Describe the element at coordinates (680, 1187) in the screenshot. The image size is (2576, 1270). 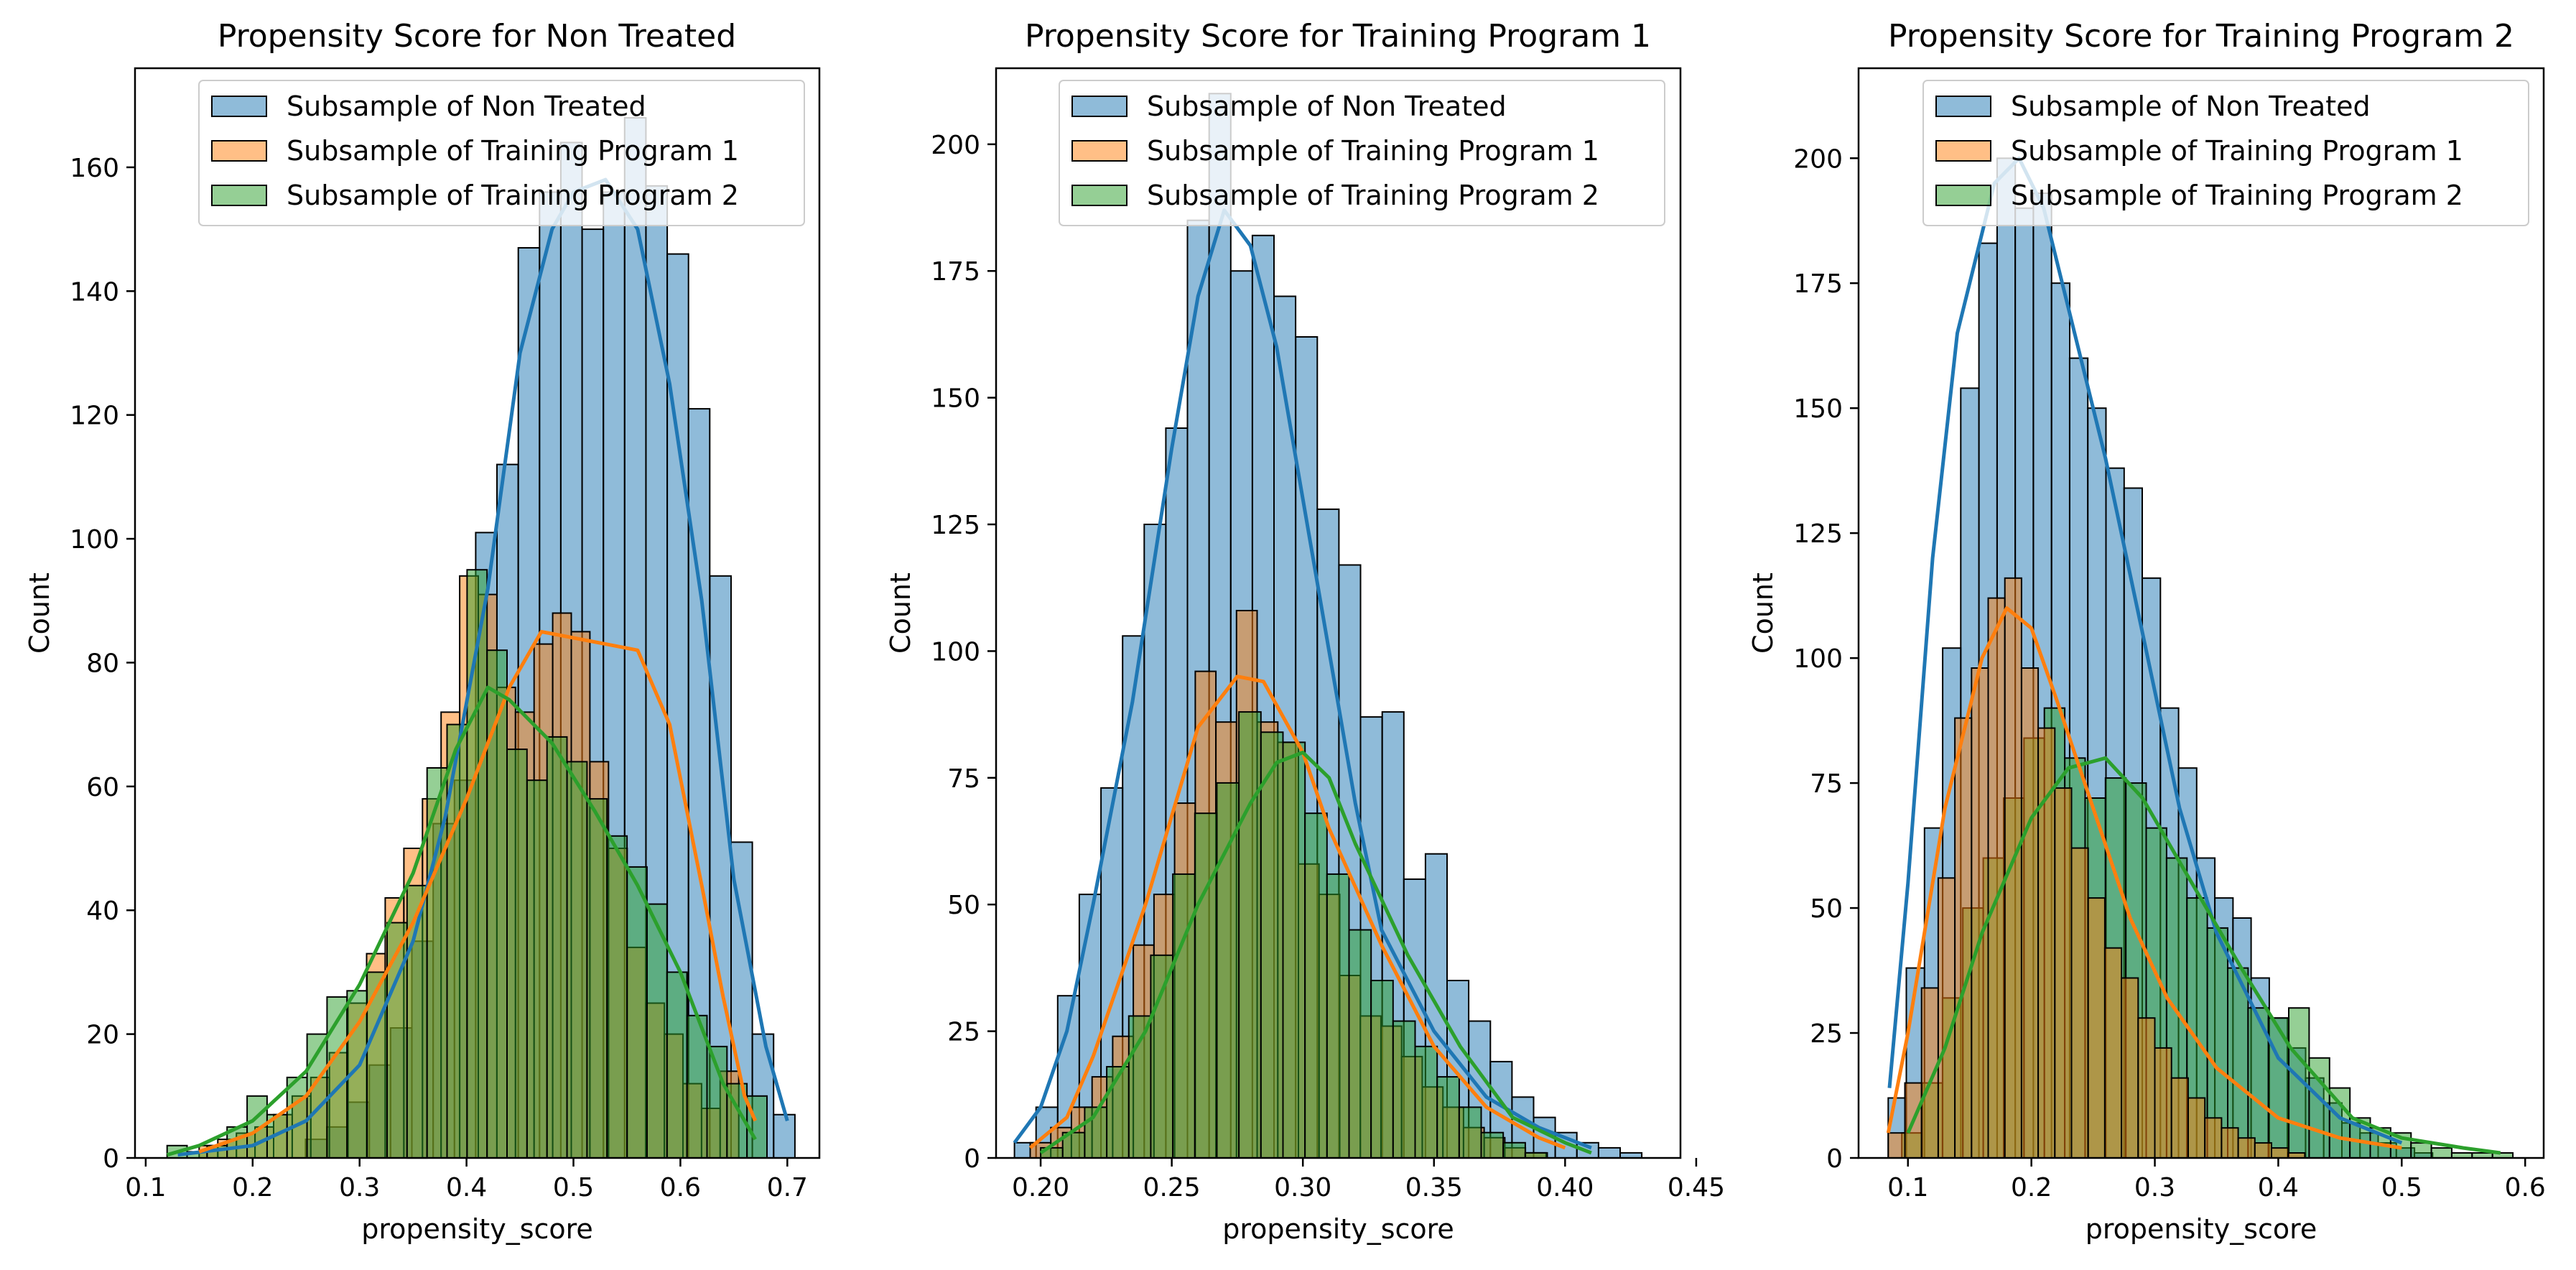
I see `x-tick-label: 0.6` at that location.